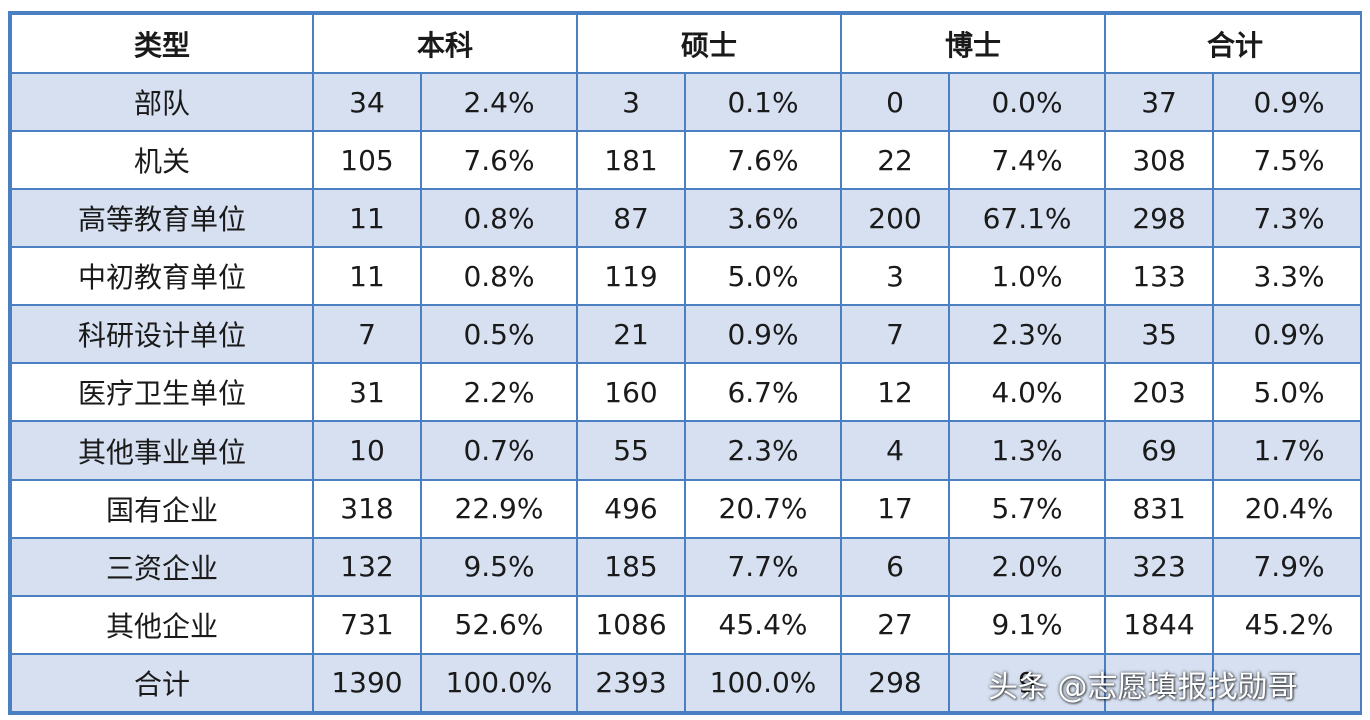 Image resolution: width=1370 pixels, height=720 pixels. I want to click on type-cell: 中初教育单位, so click(162, 276).